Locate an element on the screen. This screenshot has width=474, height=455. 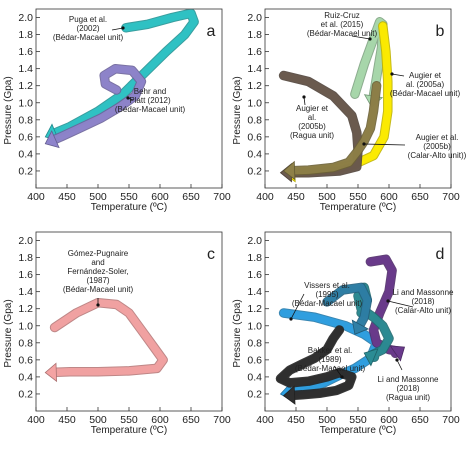
annotation-line: Bakker et al. is located at coordinates (330, 350).